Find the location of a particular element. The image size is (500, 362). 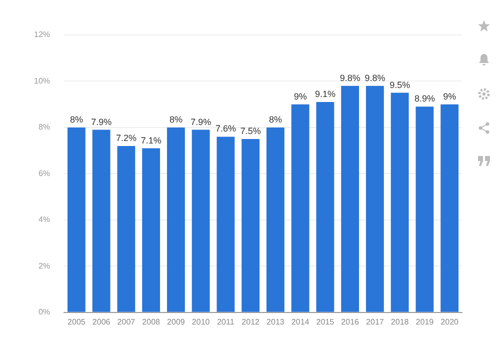

x-tick-label: 2020 is located at coordinates (450, 321).